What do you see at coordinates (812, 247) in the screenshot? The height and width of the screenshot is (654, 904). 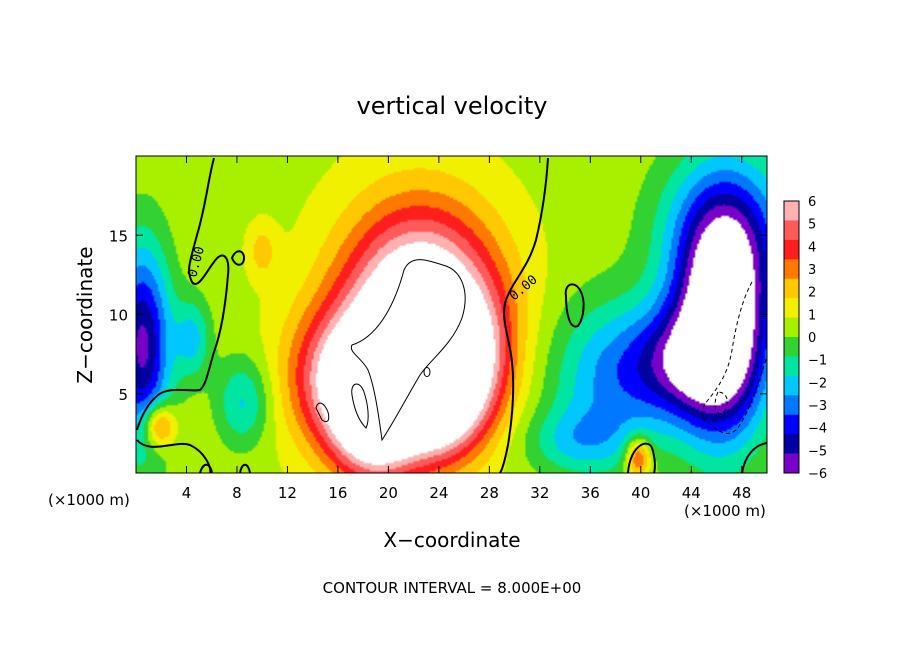 I see `colorbar-label: 4` at bounding box center [812, 247].